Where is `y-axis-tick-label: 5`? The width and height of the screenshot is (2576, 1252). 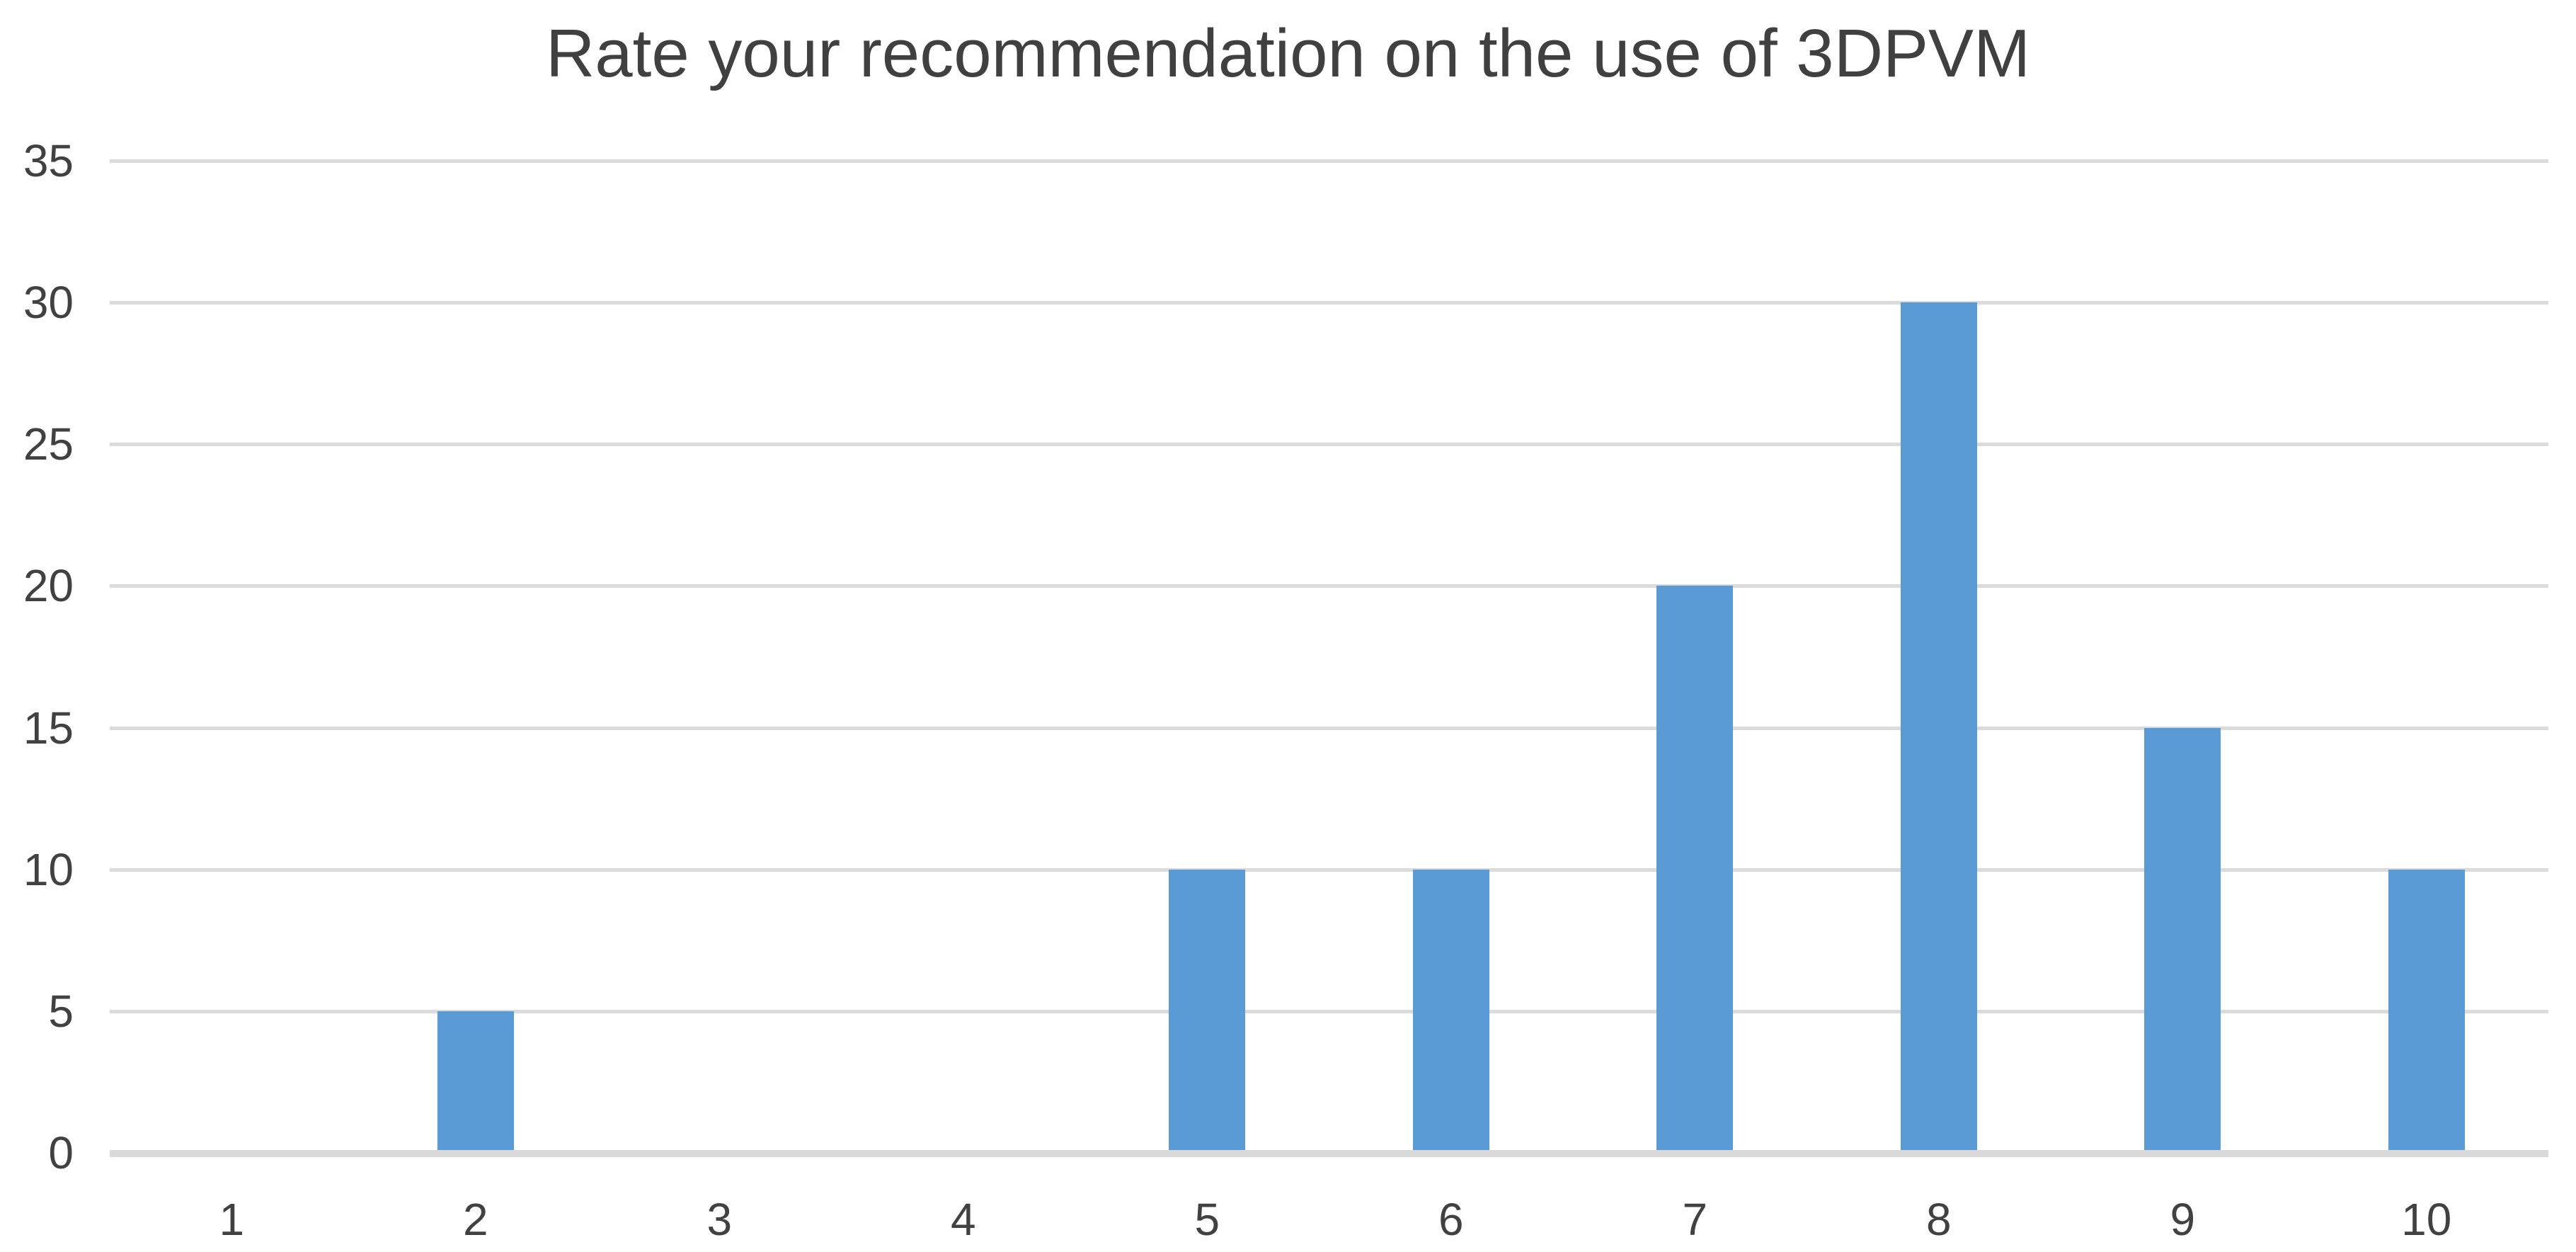 y-axis-tick-label: 5 is located at coordinates (61, 1011).